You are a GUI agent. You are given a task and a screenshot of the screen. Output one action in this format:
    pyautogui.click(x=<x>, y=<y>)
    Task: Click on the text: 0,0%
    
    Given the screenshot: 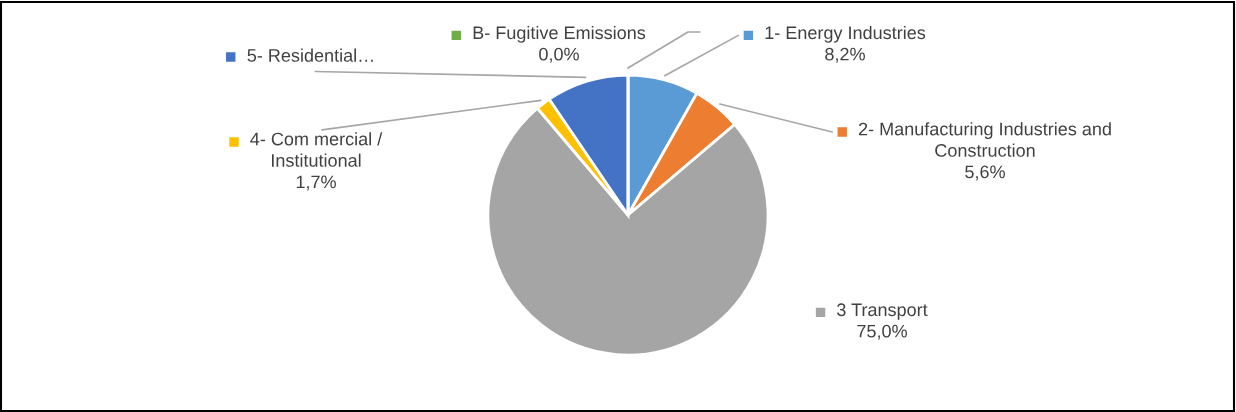 What is the action you would take?
    pyautogui.click(x=559, y=55)
    